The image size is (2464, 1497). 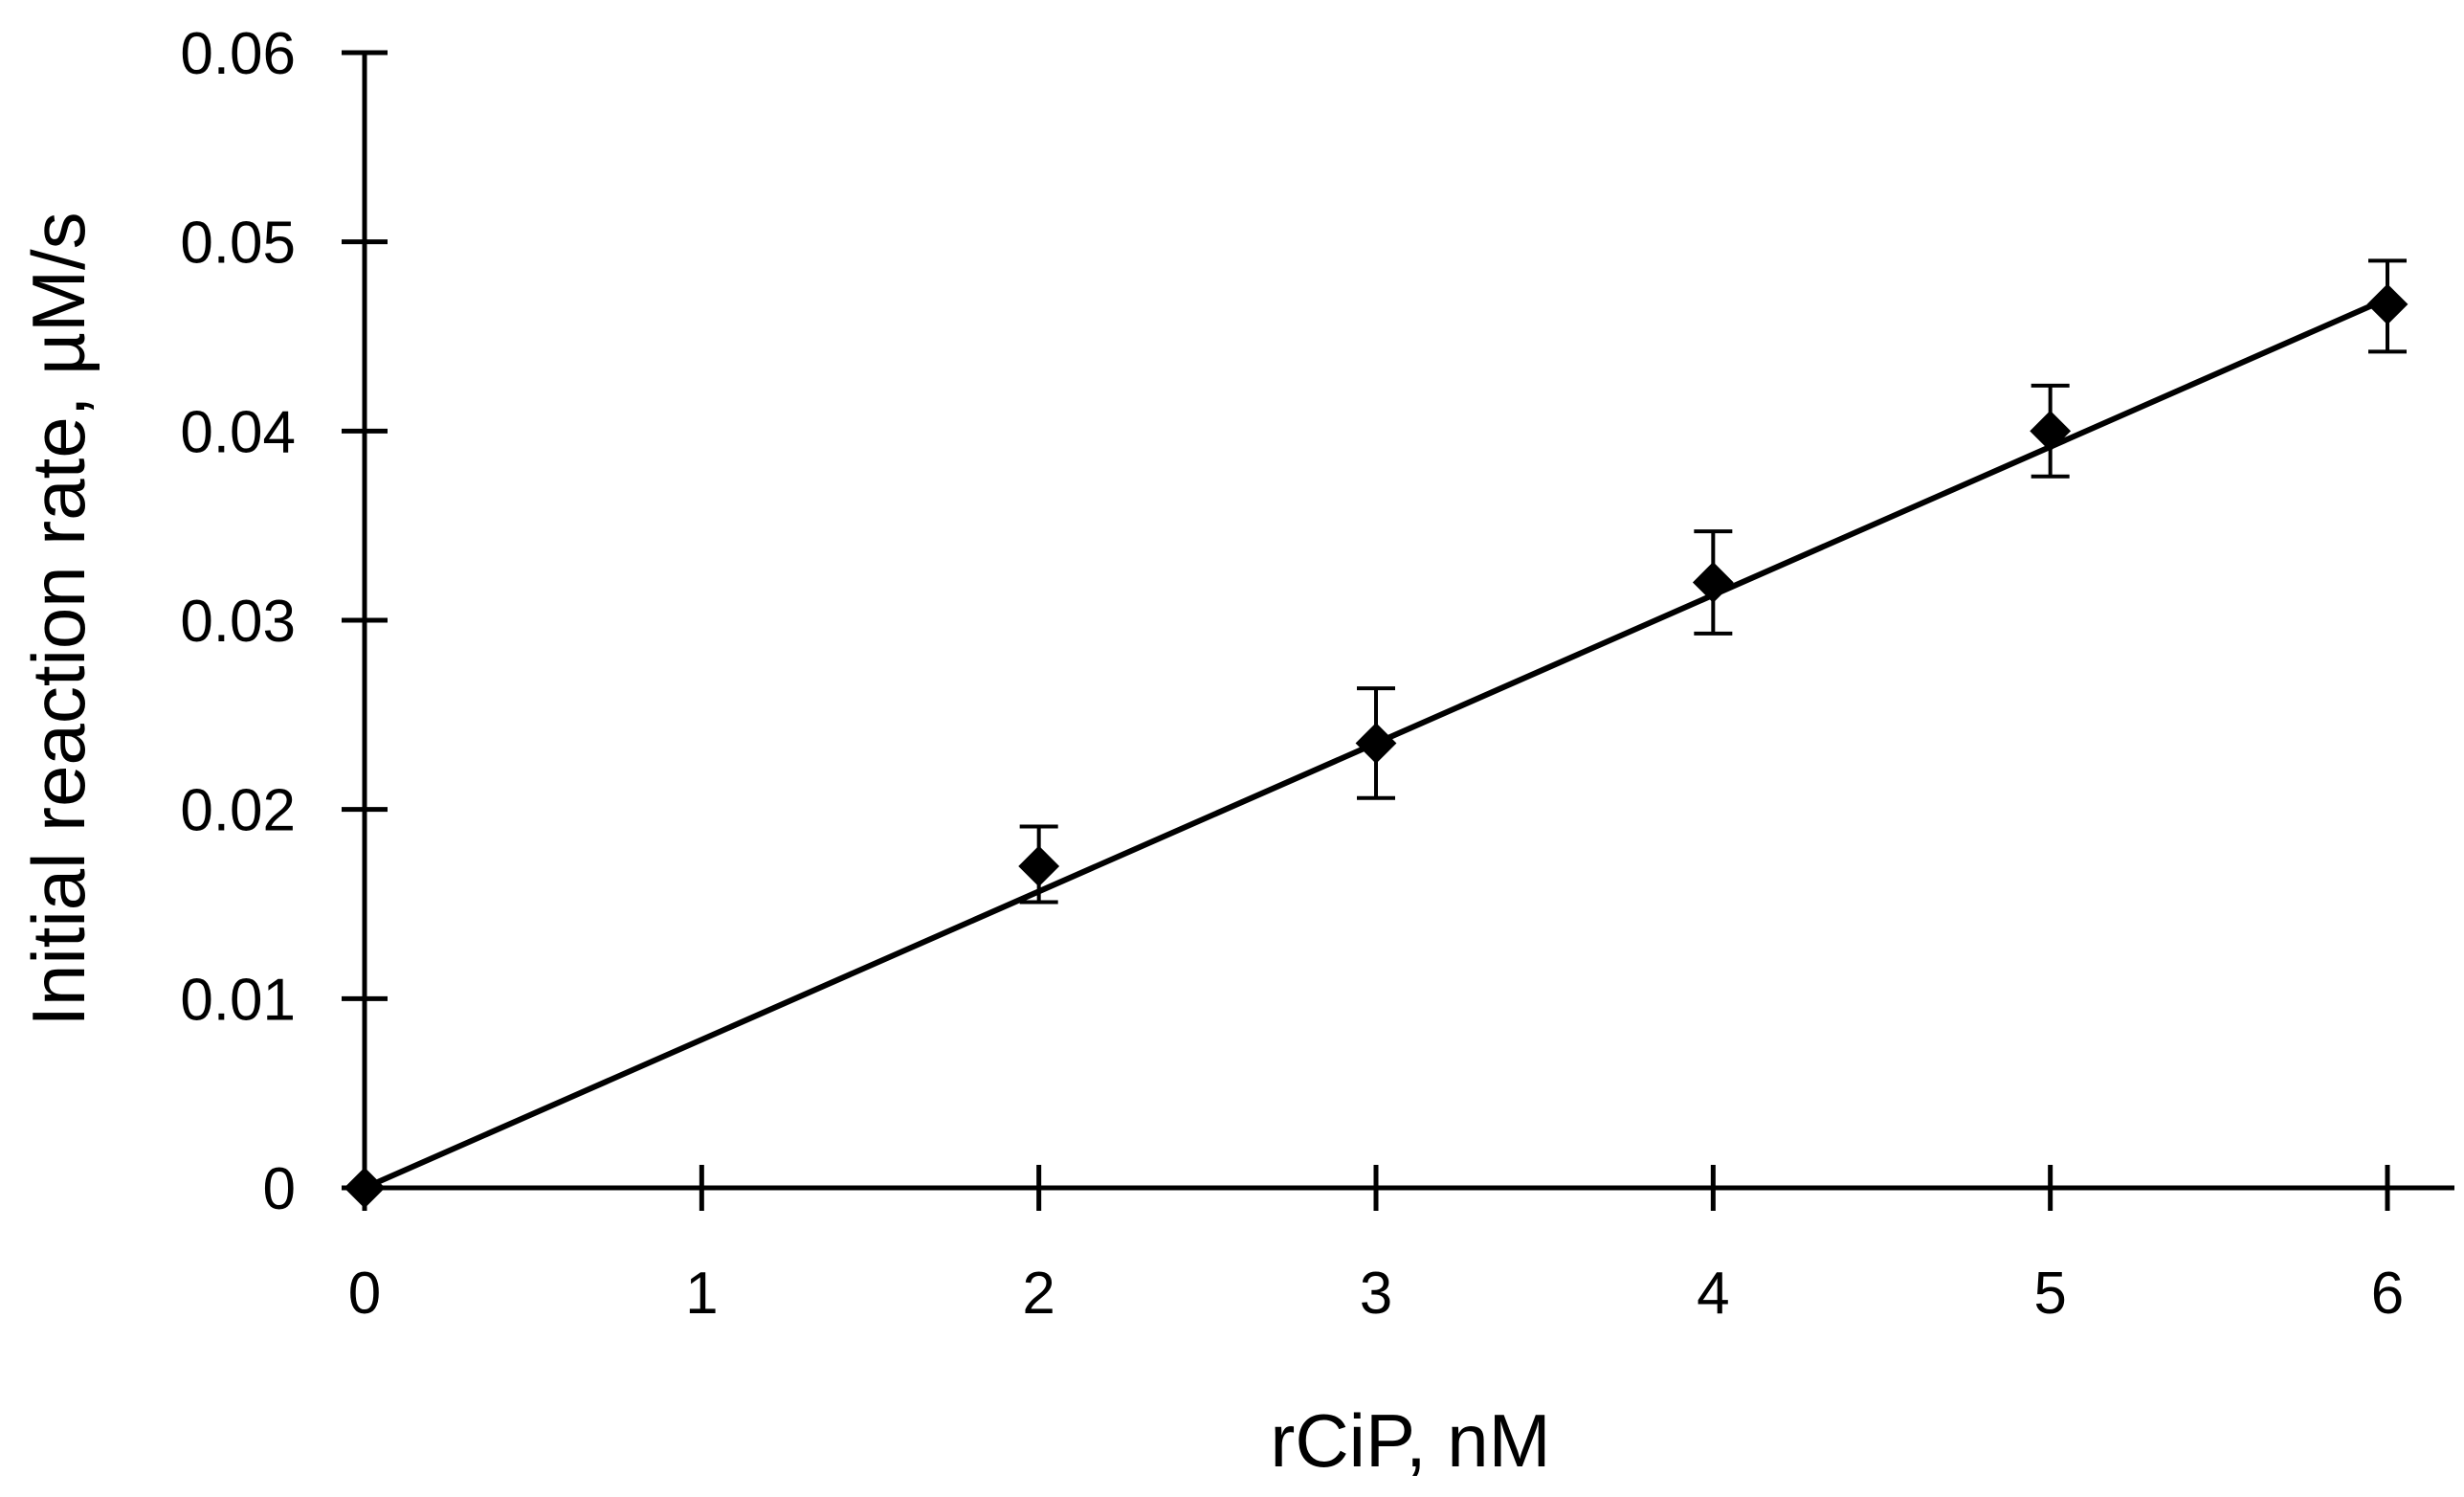 What do you see at coordinates (238, 622) in the screenshot?
I see `y-tick-label: 0.03` at bounding box center [238, 622].